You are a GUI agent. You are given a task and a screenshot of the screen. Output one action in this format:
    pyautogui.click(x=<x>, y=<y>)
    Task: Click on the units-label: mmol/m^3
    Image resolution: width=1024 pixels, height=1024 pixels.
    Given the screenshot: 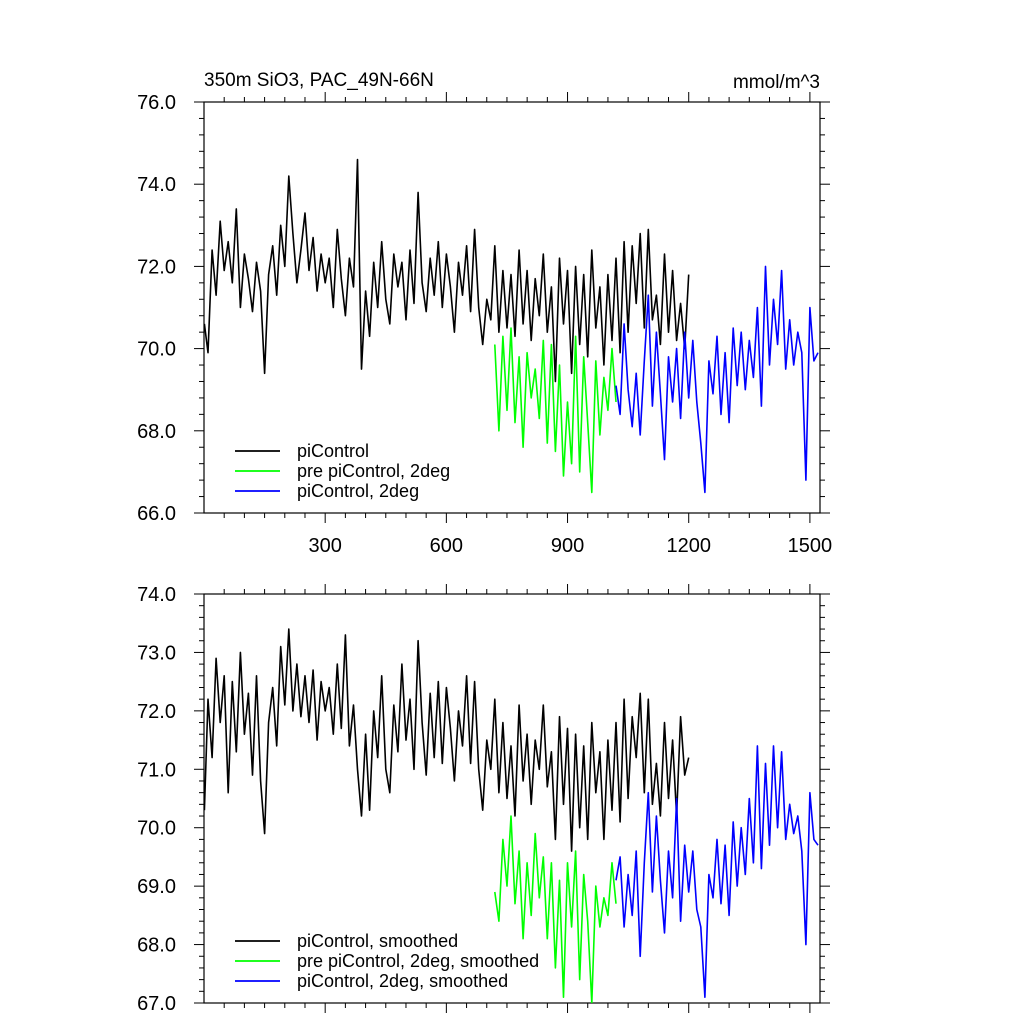 What is the action you would take?
    pyautogui.click(x=776, y=82)
    